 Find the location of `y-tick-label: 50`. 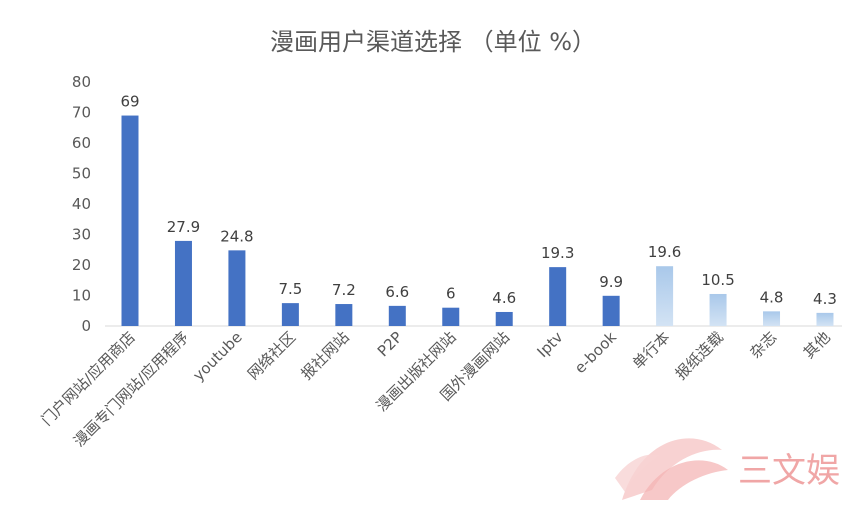

y-tick-label: 50 is located at coordinates (81, 174).